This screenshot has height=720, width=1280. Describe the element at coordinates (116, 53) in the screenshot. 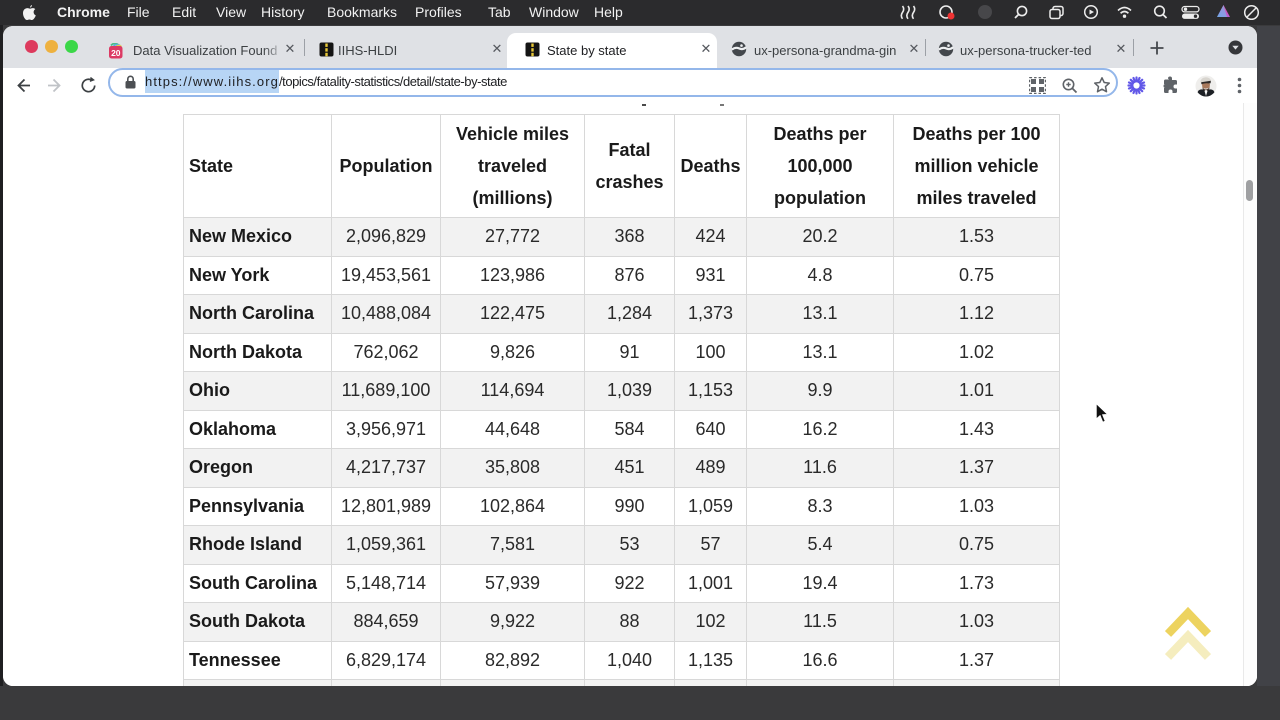

I see `svg-text: 20` at that location.